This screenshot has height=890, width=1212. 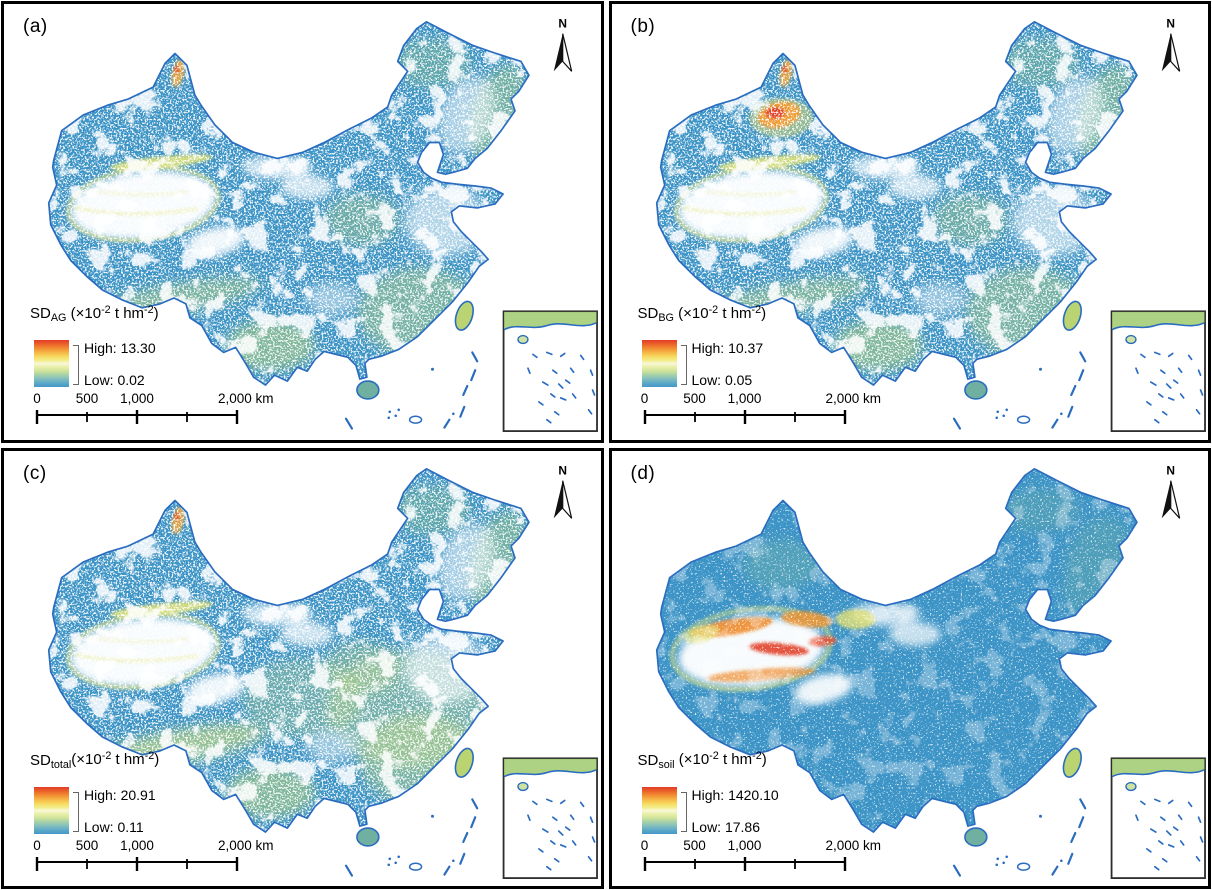 What do you see at coordinates (35, 26) in the screenshot?
I see `panel-label: (a)` at bounding box center [35, 26].